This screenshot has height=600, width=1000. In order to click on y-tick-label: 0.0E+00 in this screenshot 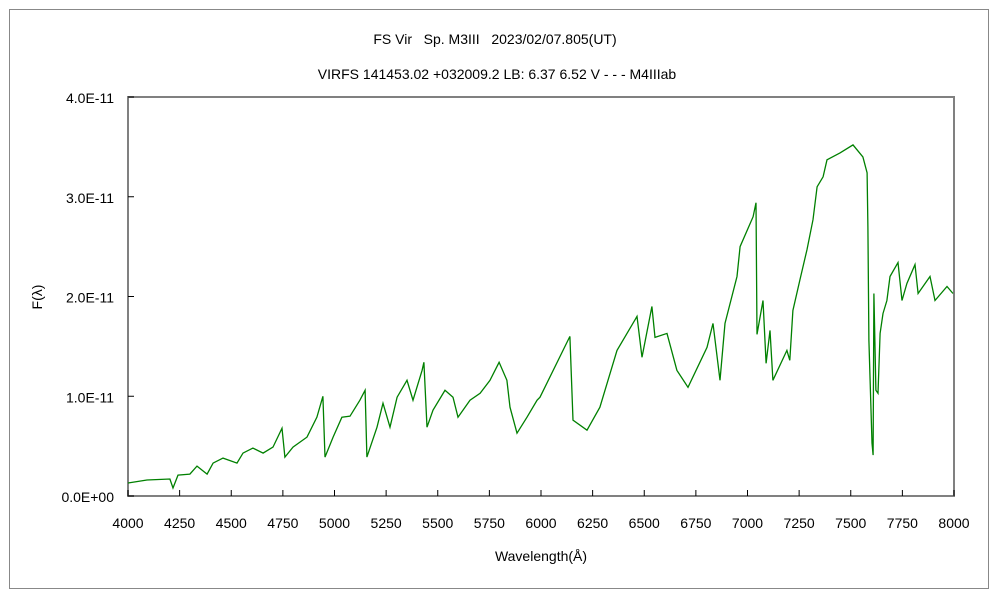, I will do `click(87, 497)`.